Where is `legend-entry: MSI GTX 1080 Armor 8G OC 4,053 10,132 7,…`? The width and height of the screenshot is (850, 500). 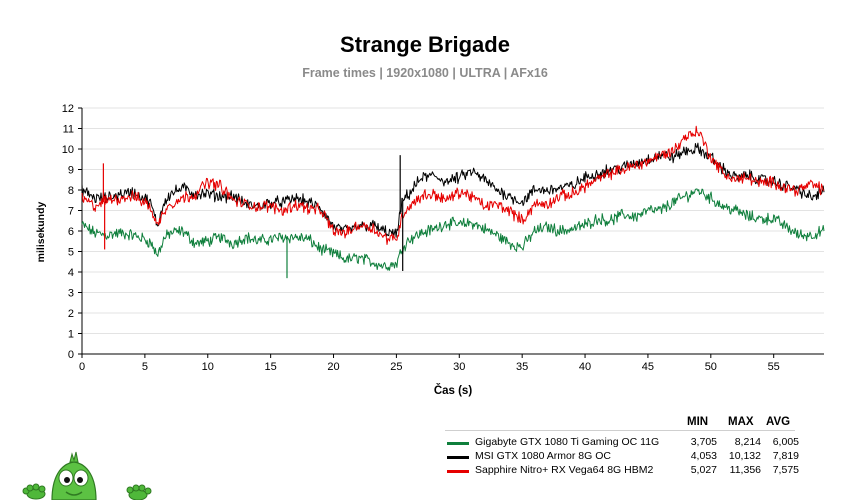
legend-entry: MSI GTX 1080 Armor 8G OC 4,053 10,132 7,… is located at coordinates (622, 457).